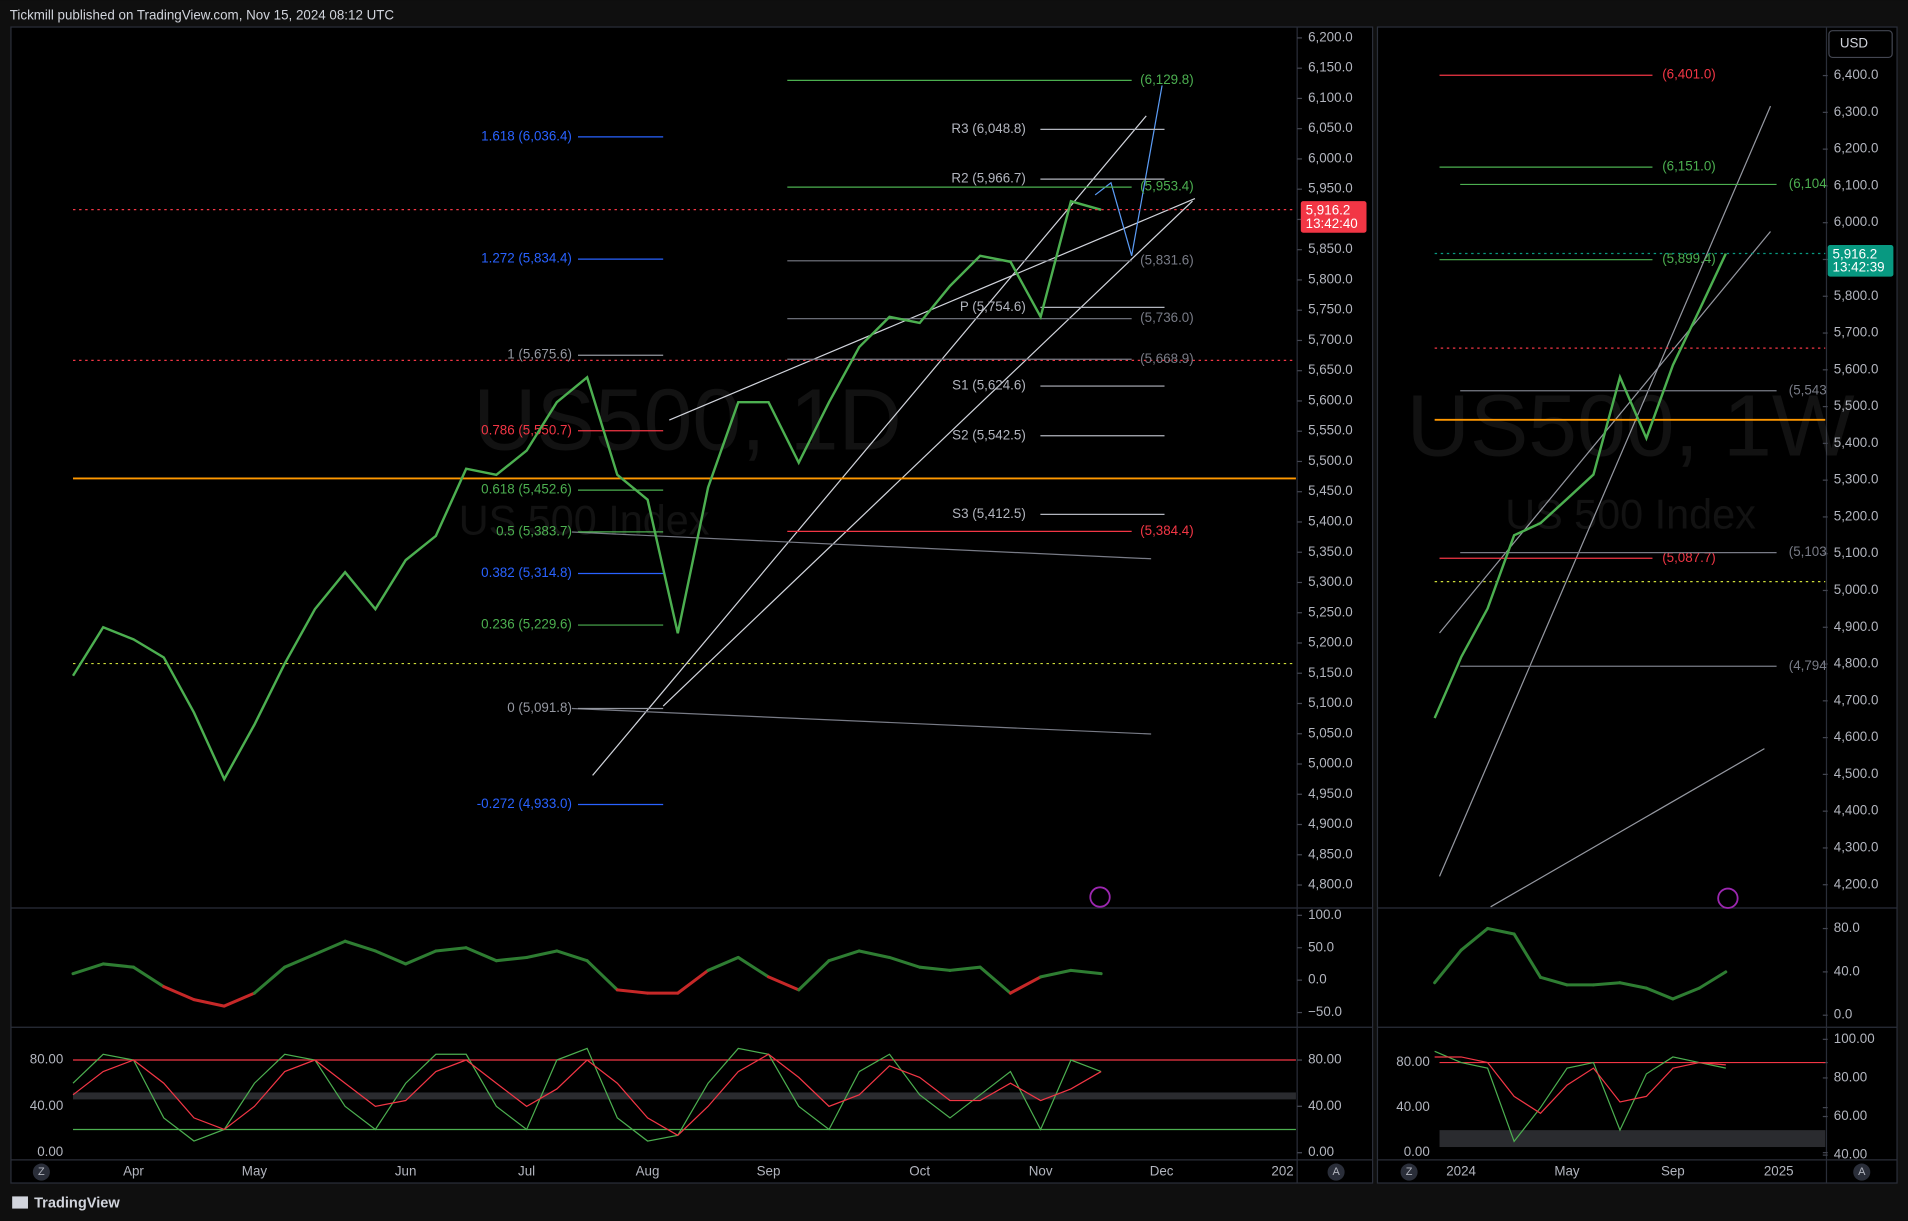  What do you see at coordinates (1167, 186) in the screenshot?
I see `level-label: (5,953.4)` at bounding box center [1167, 186].